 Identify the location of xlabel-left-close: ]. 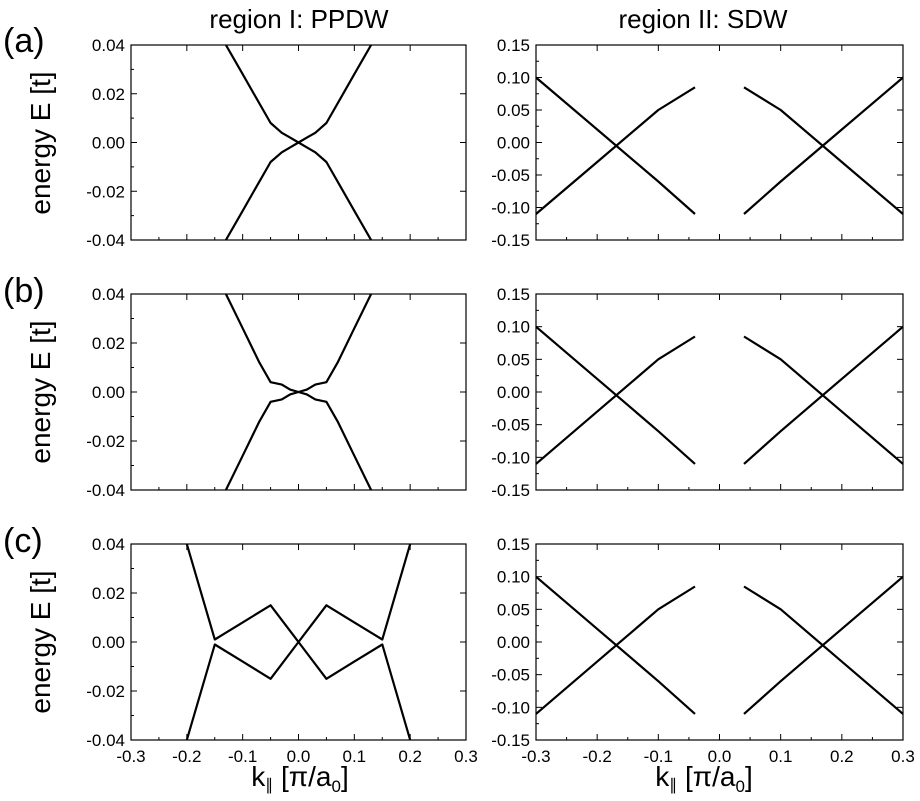
(345, 776).